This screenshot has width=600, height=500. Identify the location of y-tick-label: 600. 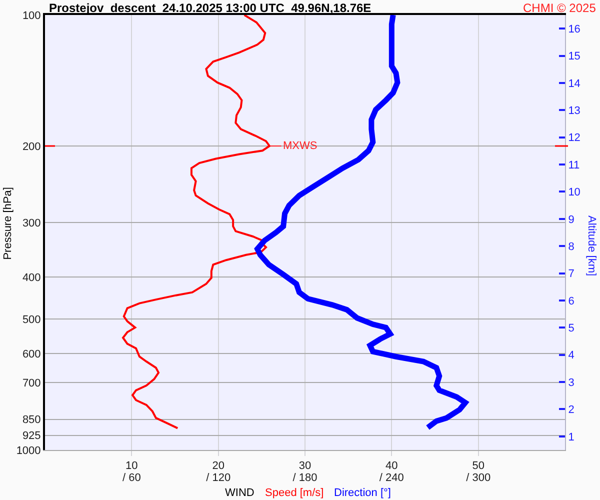
(31, 354).